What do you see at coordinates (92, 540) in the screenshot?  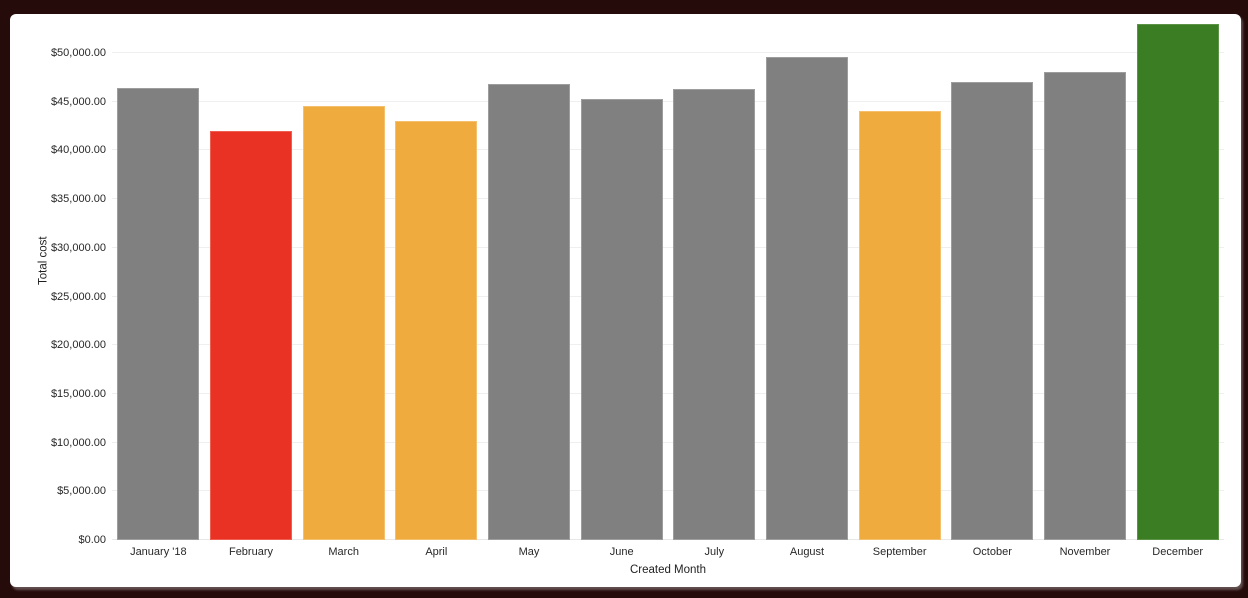 I see `y-tick-label: $0.00` at bounding box center [92, 540].